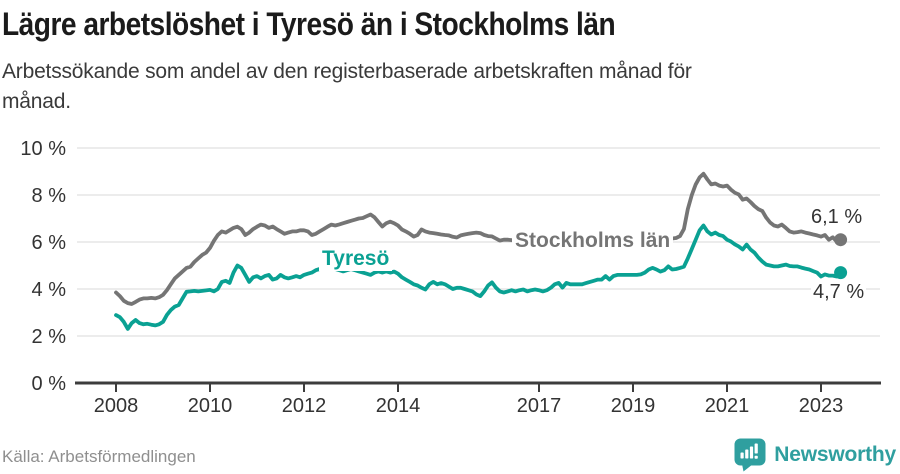 The image size is (900, 474). What do you see at coordinates (356, 259) in the screenshot?
I see `series-label-tyreso: Tyresö` at bounding box center [356, 259].